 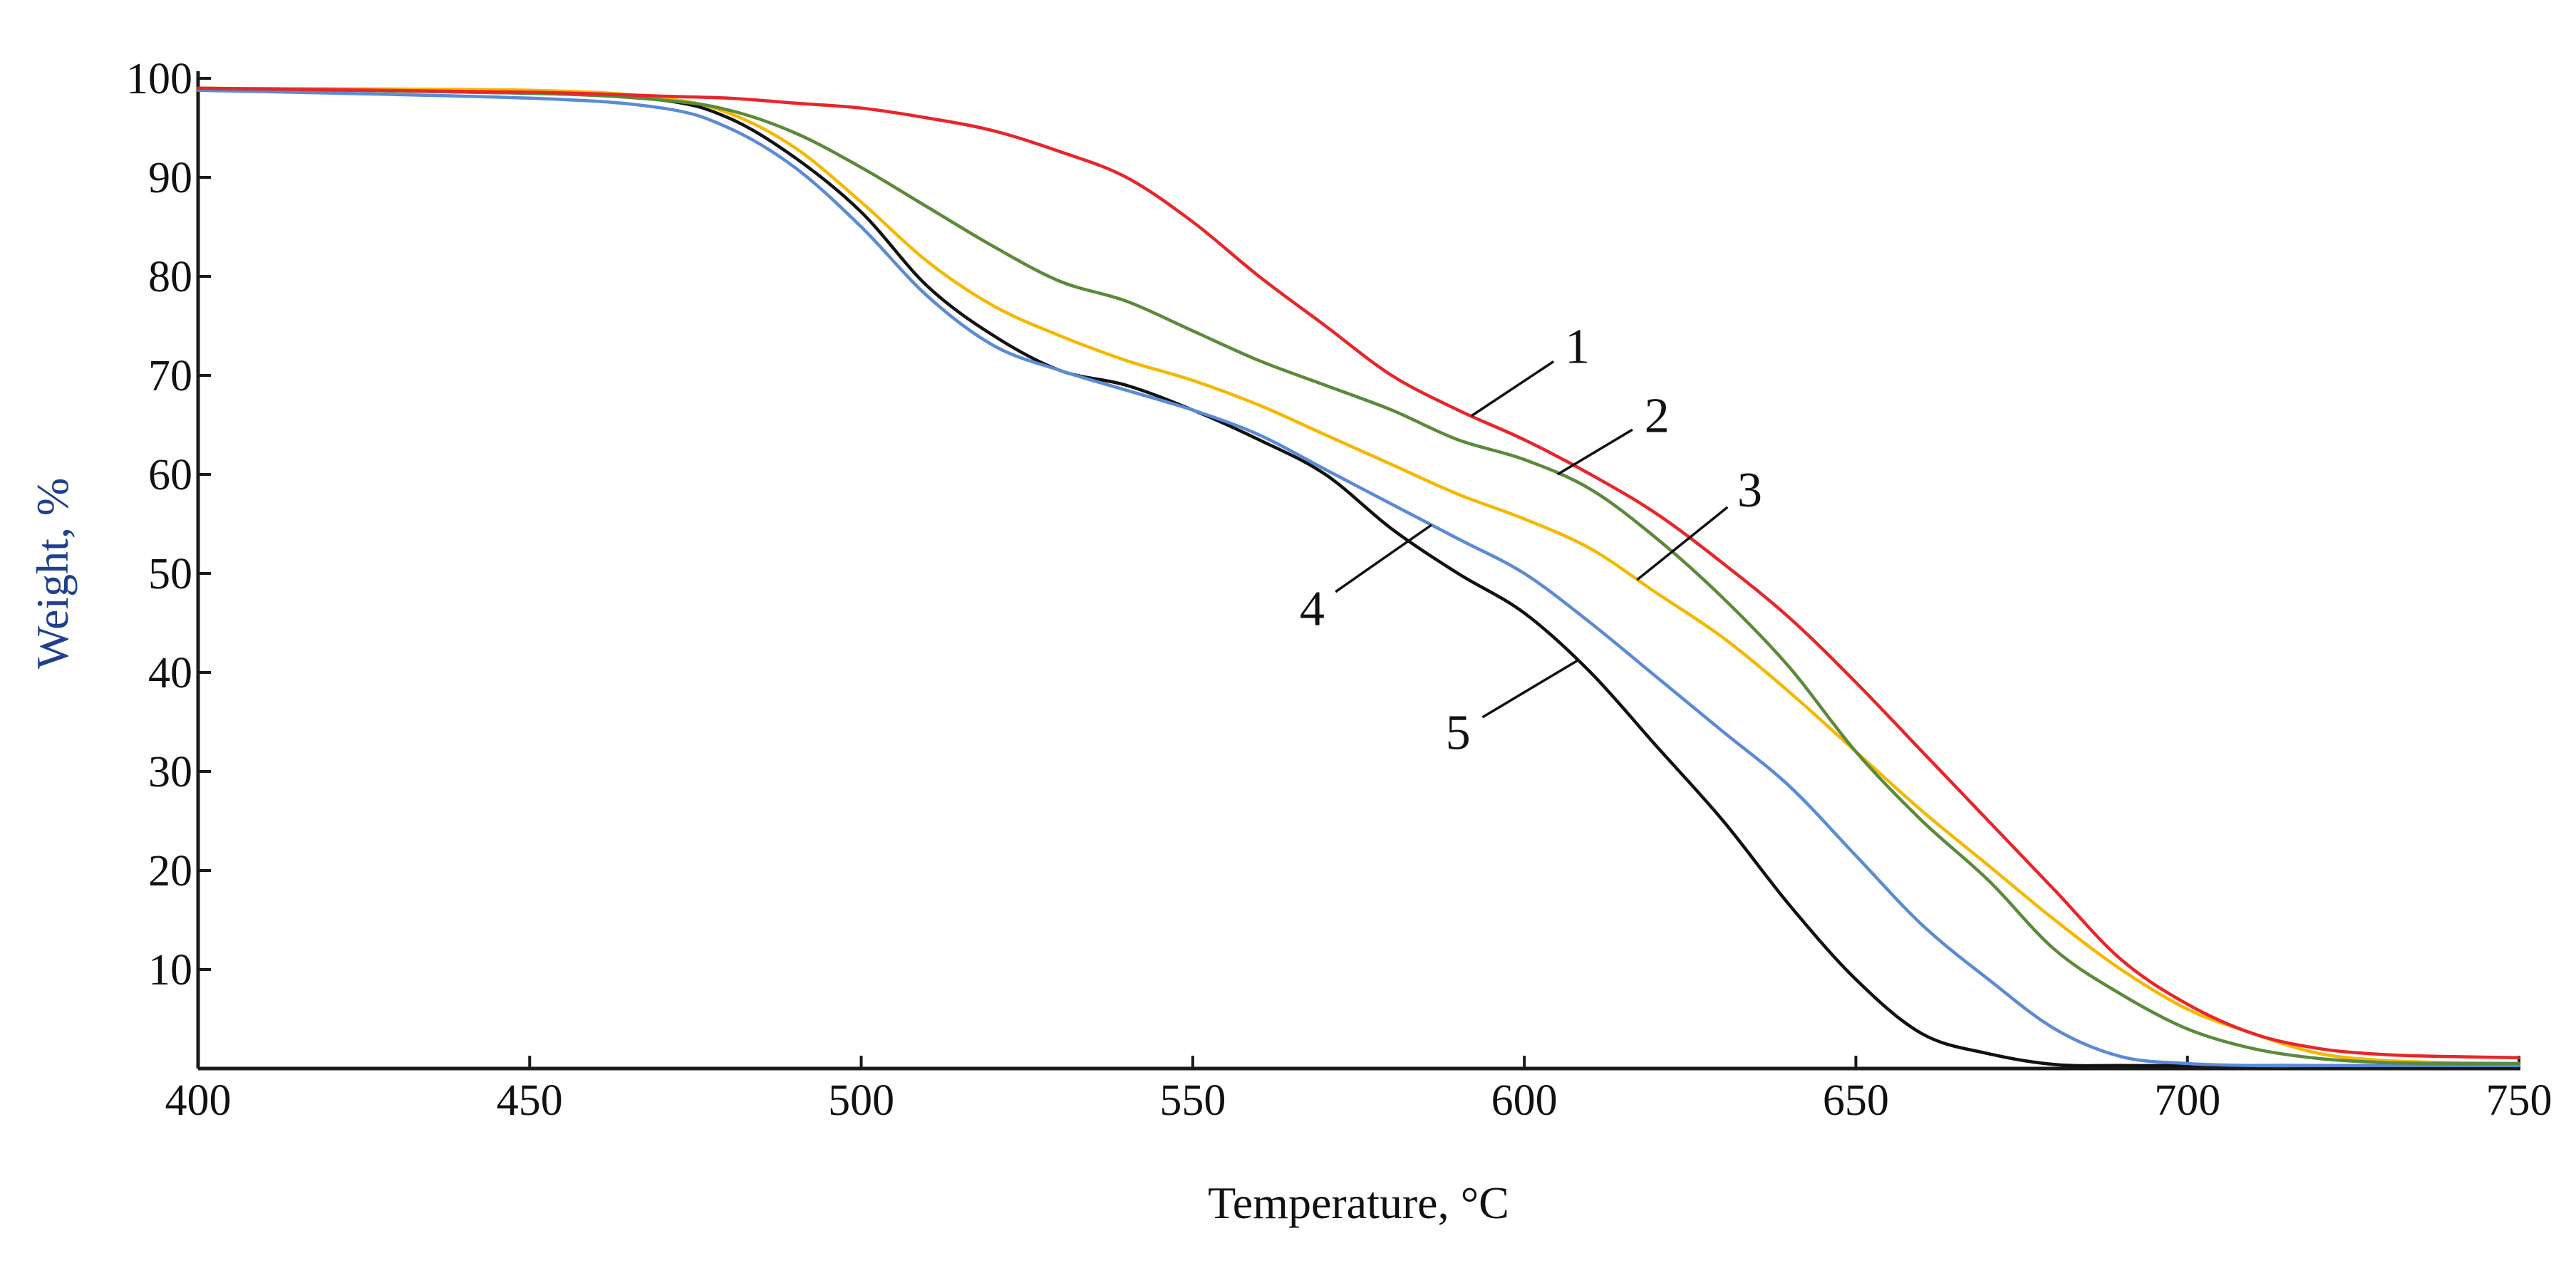 What do you see at coordinates (199, 1100) in the screenshot?
I see `x-tick-label: 400` at bounding box center [199, 1100].